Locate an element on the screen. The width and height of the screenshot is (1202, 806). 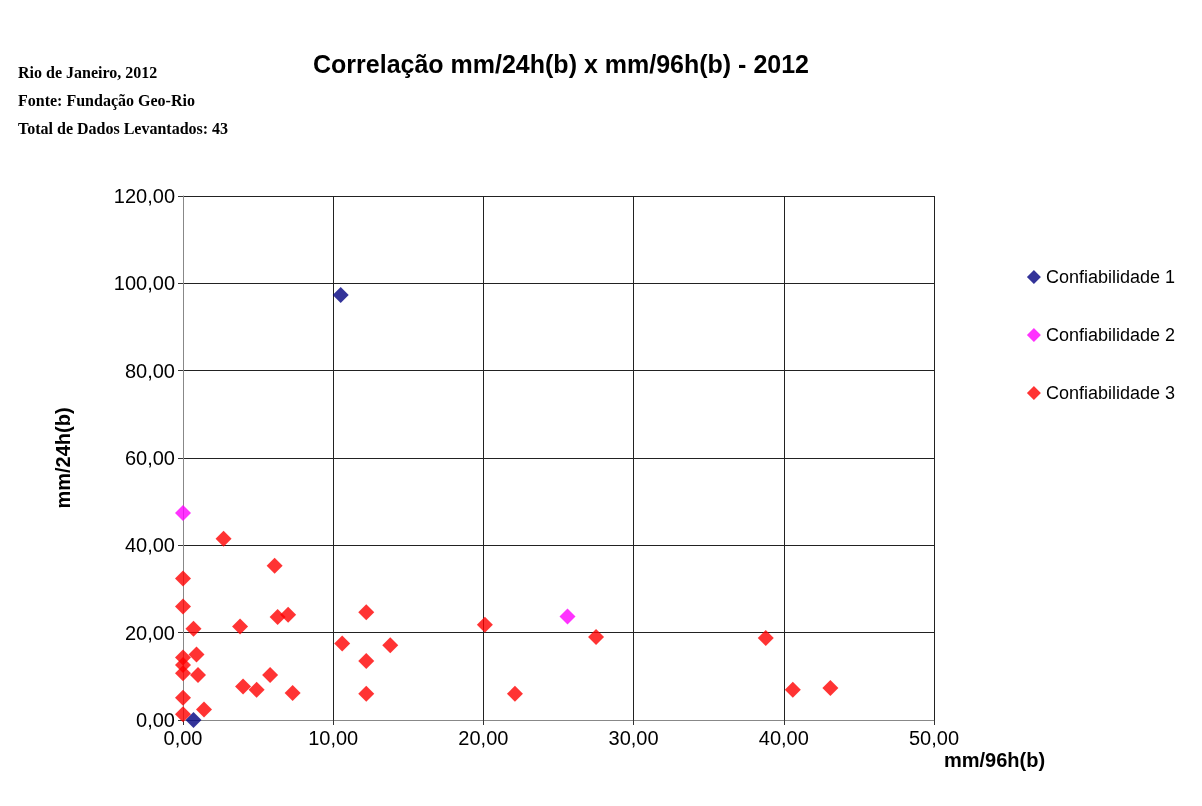
x-tick-label: 30,00 is located at coordinates (633, 738).